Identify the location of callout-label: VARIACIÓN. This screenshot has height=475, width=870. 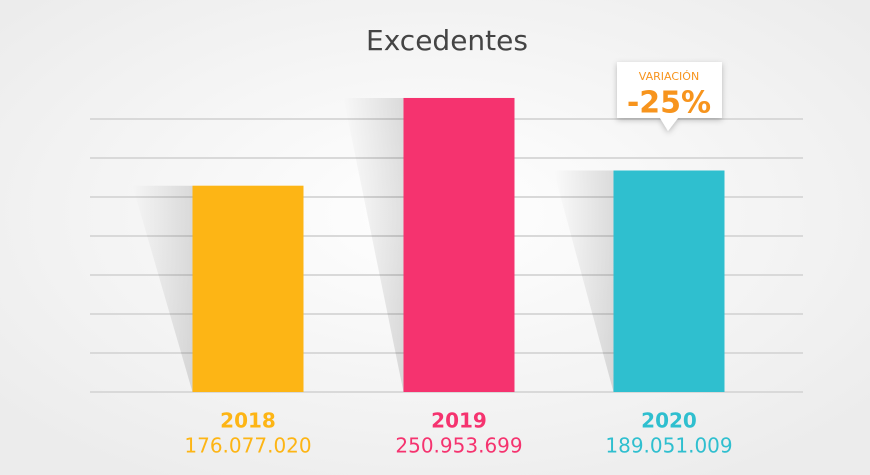
(669, 76).